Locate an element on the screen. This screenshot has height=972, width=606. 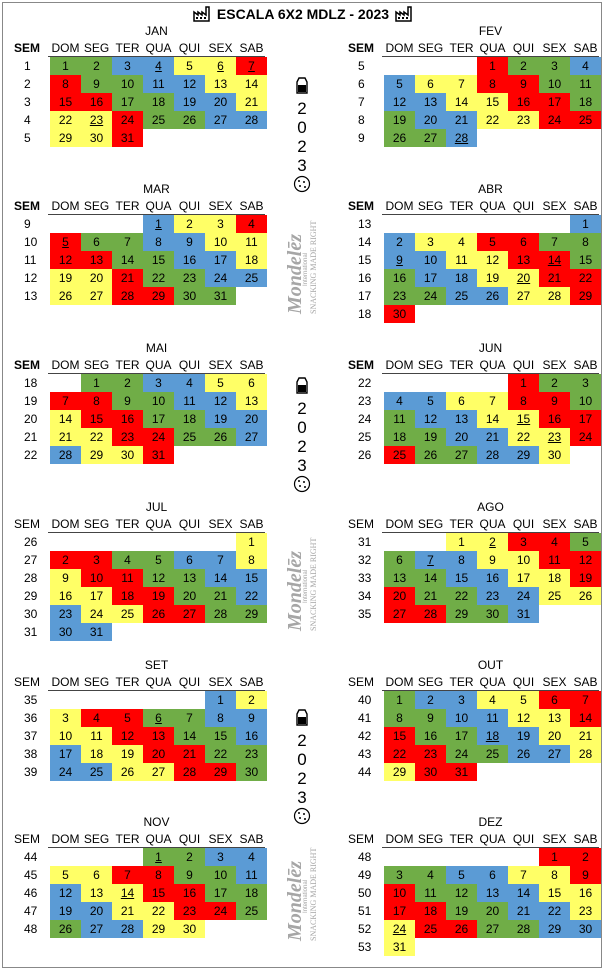
day-cell: 19 is located at coordinates (430, 437).